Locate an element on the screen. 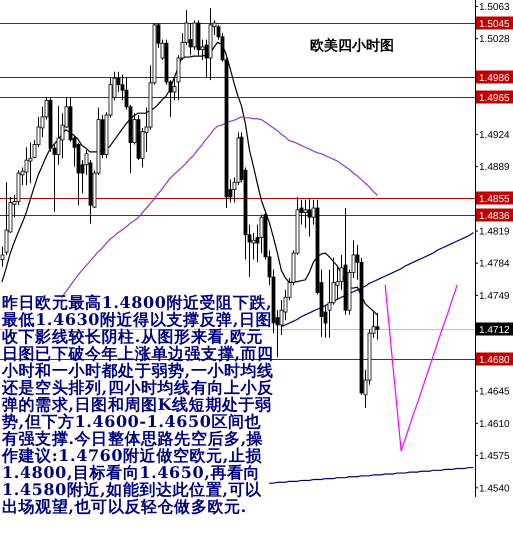  y-tick-label: 1.5028 is located at coordinates (494, 40).